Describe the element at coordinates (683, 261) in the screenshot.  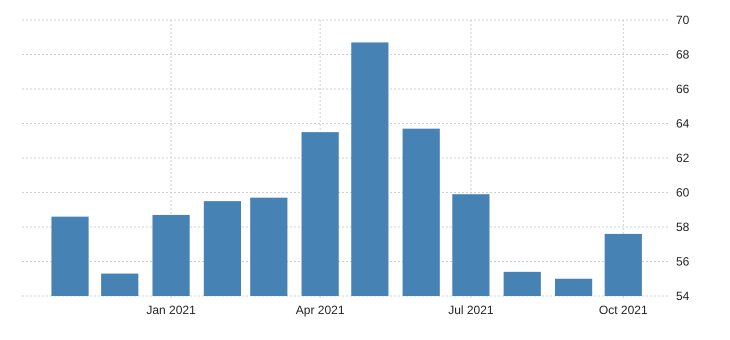
I see `y-tick-label: 56` at that location.